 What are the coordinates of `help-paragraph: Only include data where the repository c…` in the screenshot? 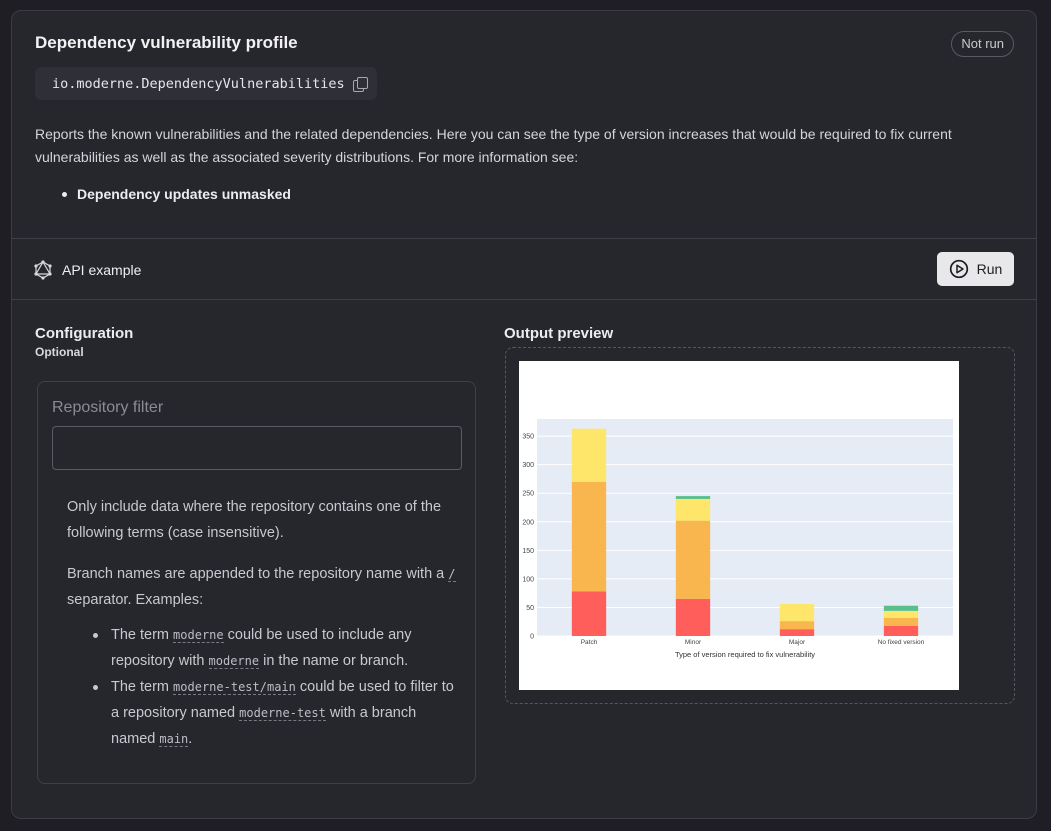 It's located at (254, 520).